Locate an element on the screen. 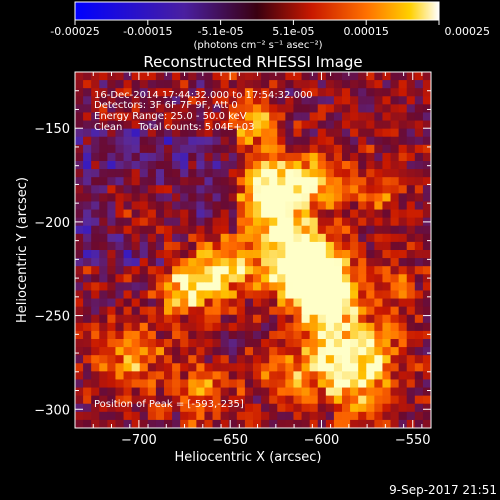  annotation-energy-range: Energy Range: 25.0 - 50.0 keV is located at coordinates (170, 116).